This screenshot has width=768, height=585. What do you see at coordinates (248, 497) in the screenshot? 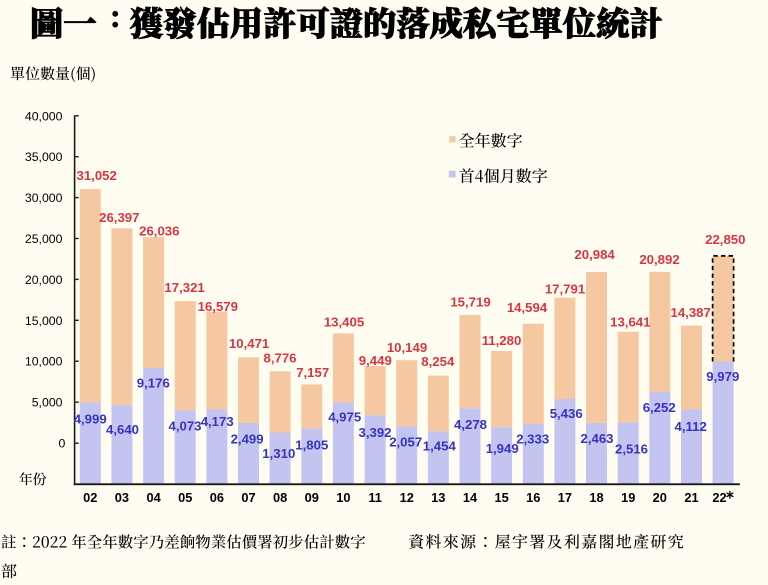
I see `svg-text: 07` at bounding box center [248, 497].